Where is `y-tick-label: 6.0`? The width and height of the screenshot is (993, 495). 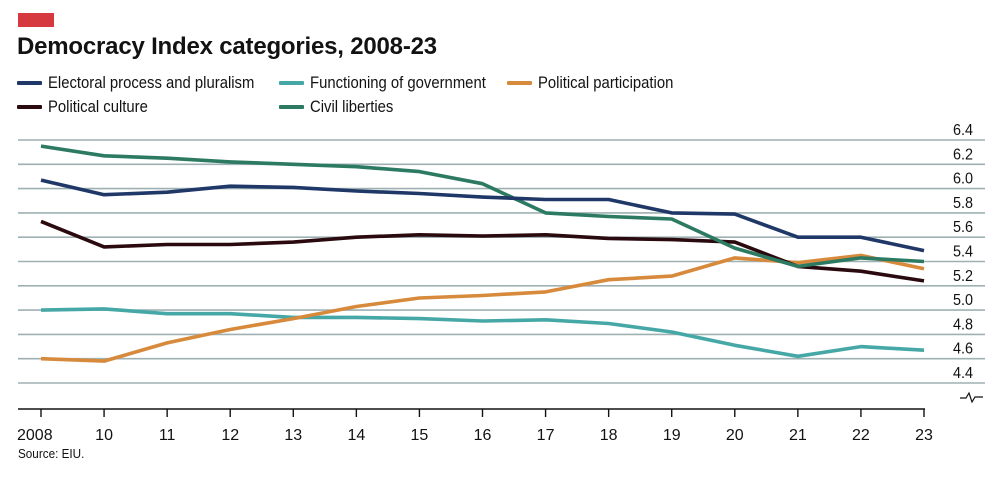
y-tick-label: 6.0 is located at coordinates (963, 179).